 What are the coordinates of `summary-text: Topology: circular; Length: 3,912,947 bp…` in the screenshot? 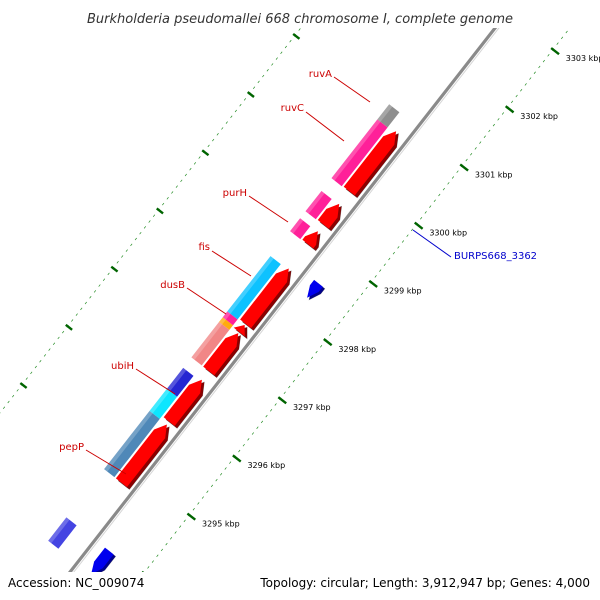 It's located at (424, 583).